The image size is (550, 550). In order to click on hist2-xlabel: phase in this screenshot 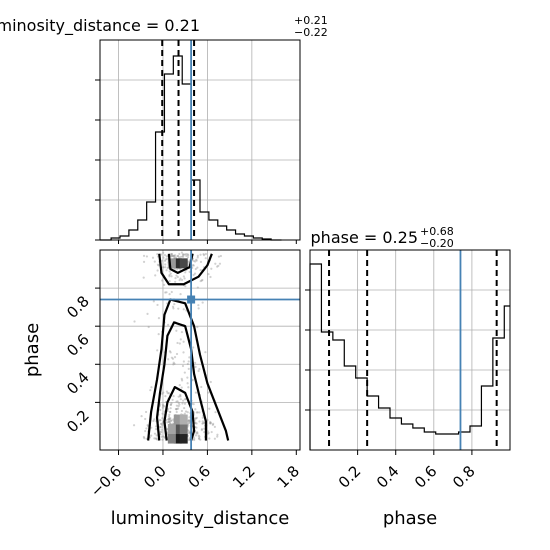, I will do `click(410, 518)`.